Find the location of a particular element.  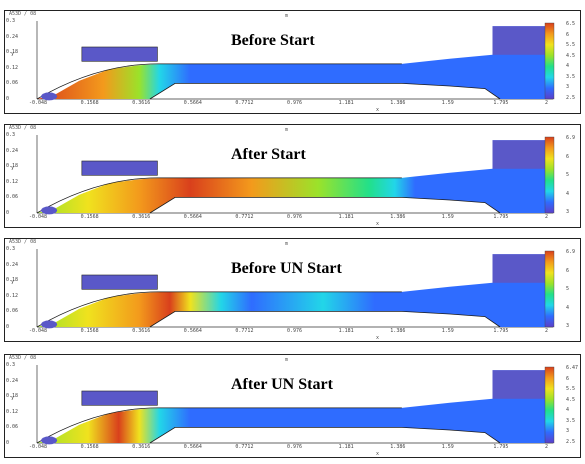

colorbar-tick-label: 3.5 is located at coordinates (571, 420).